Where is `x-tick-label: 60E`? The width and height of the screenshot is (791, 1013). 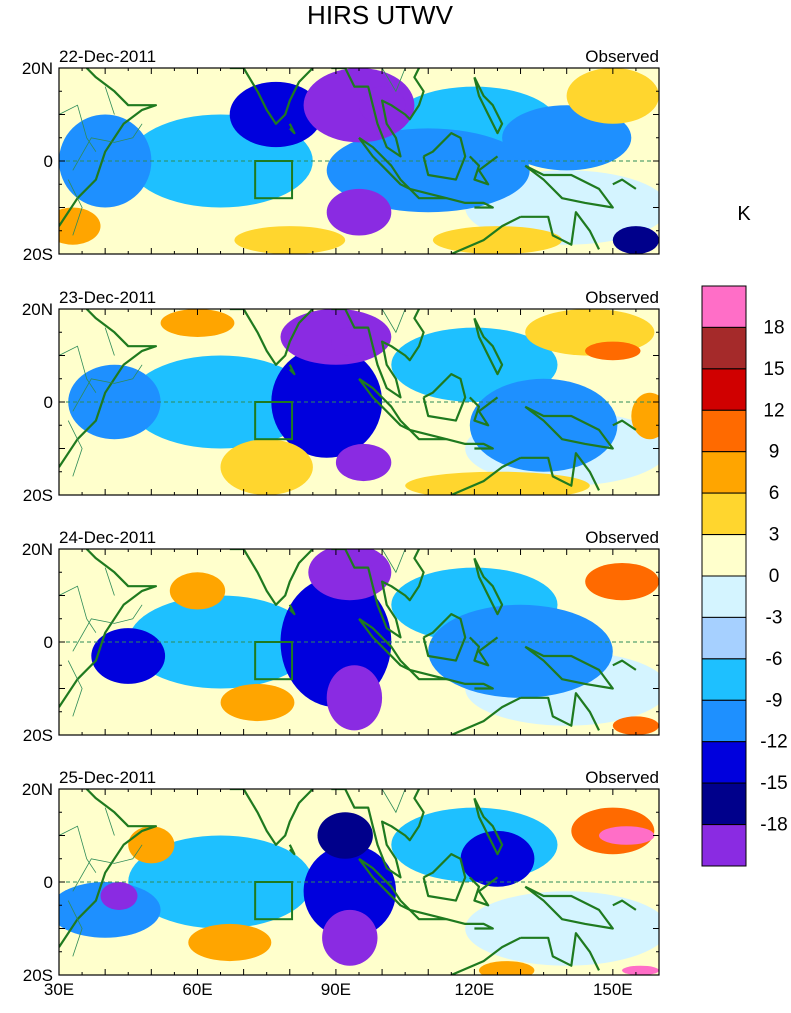
x-tick-label: 60E is located at coordinates (197, 989).